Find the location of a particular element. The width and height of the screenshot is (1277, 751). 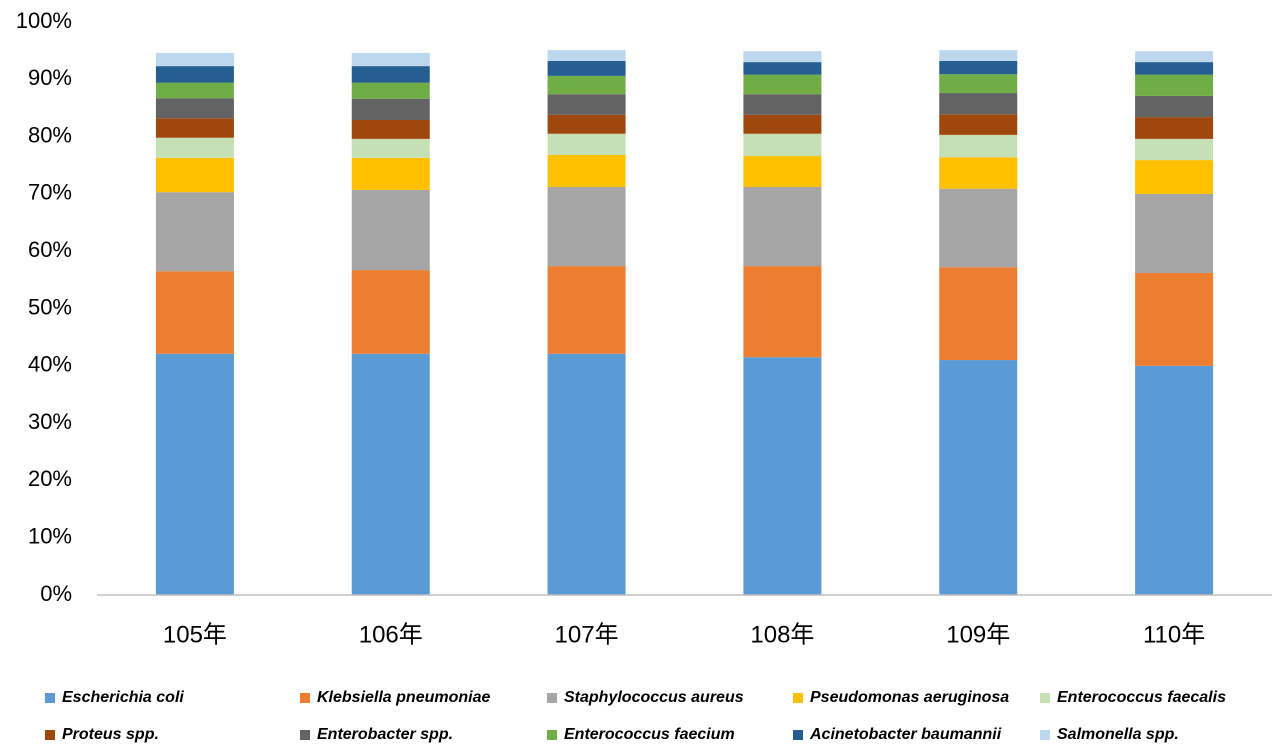

y-tick-label: 100% is located at coordinates (44, 20).